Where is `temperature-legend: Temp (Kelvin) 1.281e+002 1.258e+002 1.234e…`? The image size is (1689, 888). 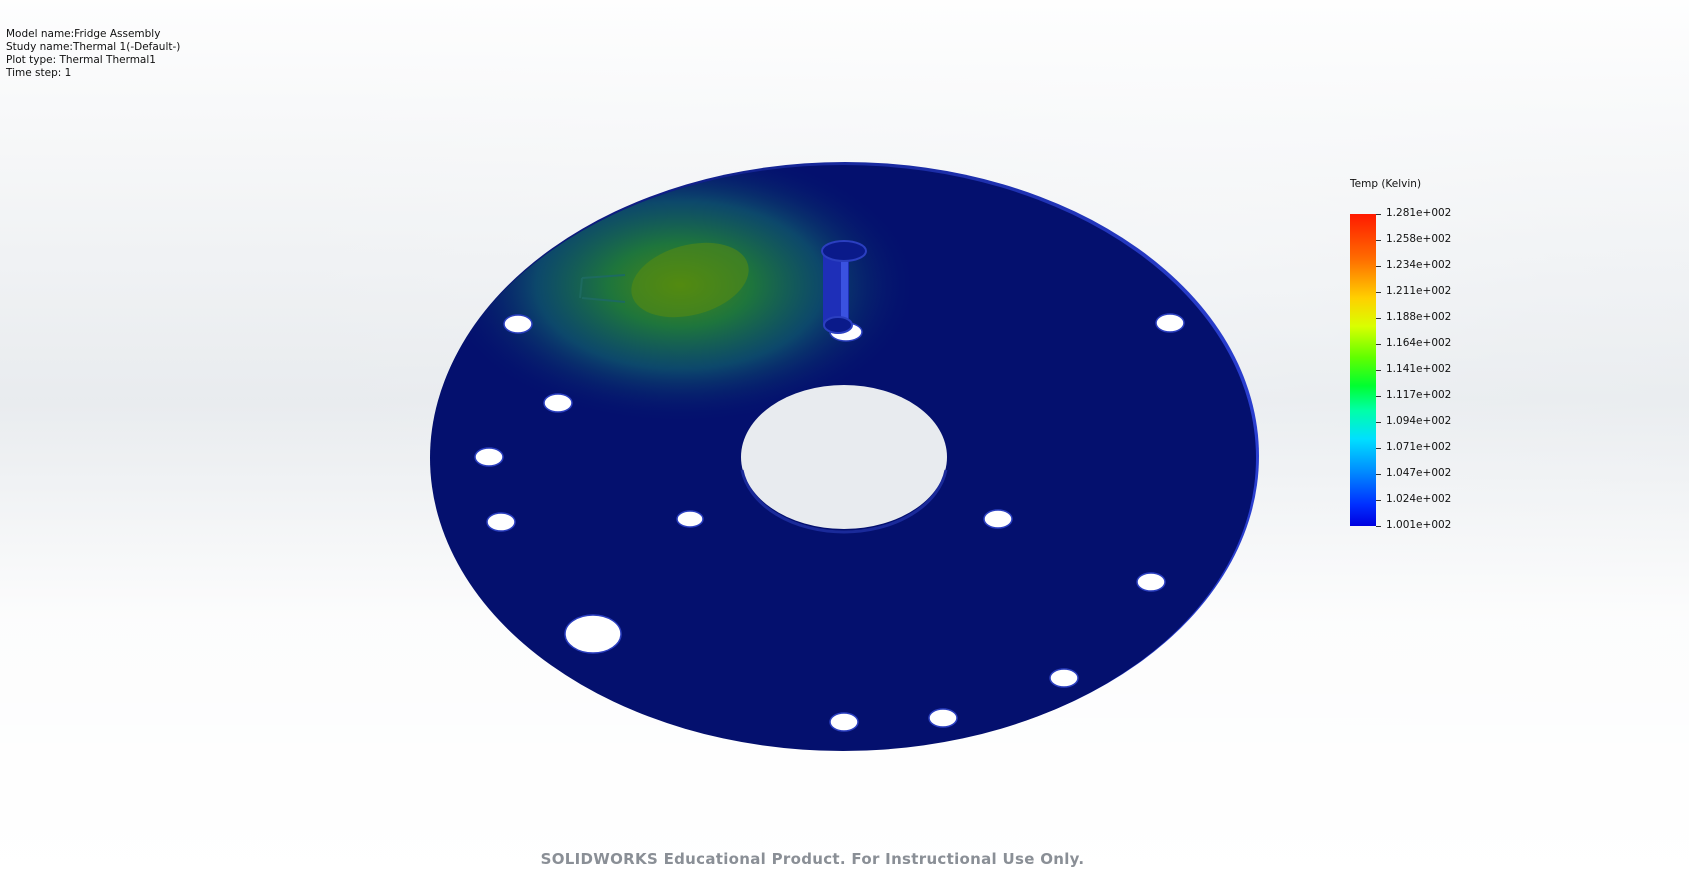 temperature-legend: Temp (Kelvin) 1.281e+002 1.258e+002 1.234e… is located at coordinates (1425, 358).